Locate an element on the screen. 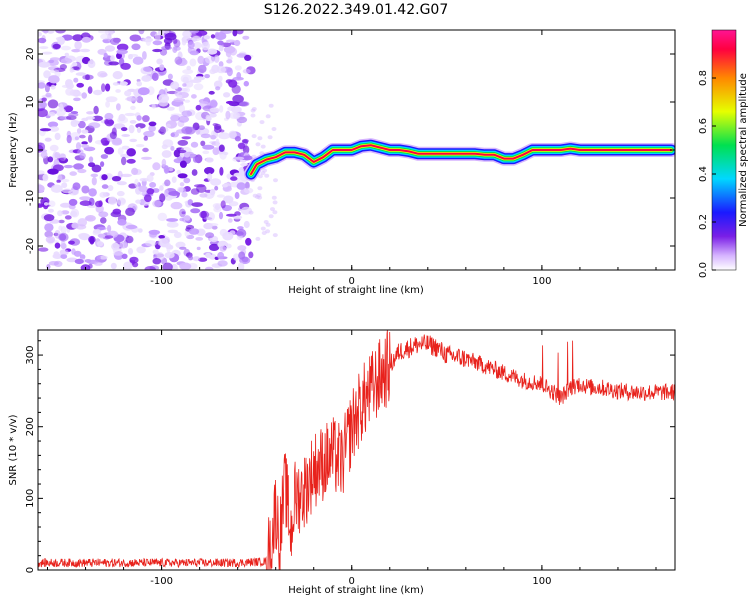 Image resolution: width=750 pixels, height=600 pixels. y-tick-label: 10 is located at coordinates (30, 102).